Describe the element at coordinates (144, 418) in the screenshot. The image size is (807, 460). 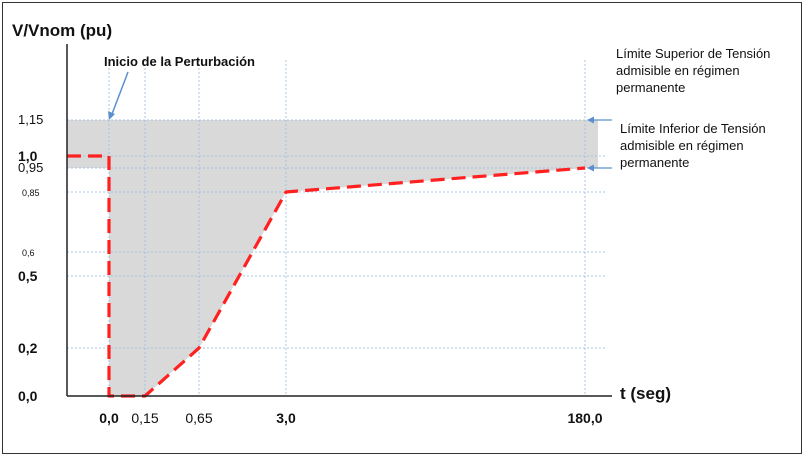
I see `x-tick-label: 0,15` at that location.